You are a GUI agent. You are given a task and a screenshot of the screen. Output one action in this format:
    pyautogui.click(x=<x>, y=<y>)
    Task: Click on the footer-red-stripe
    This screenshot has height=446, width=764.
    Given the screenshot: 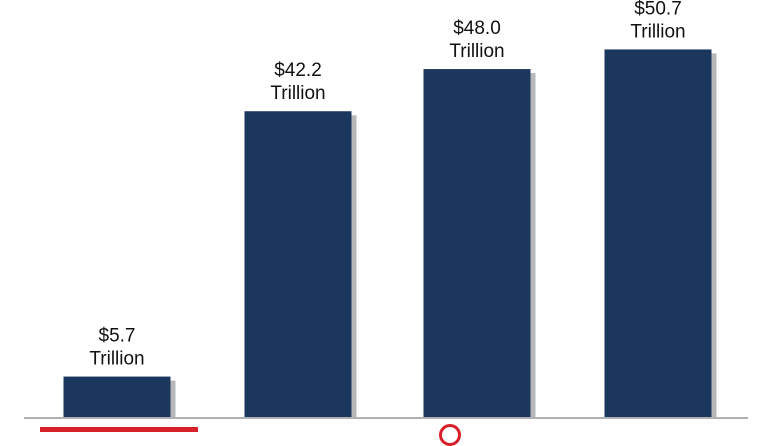 What is the action you would take?
    pyautogui.click(x=119, y=429)
    